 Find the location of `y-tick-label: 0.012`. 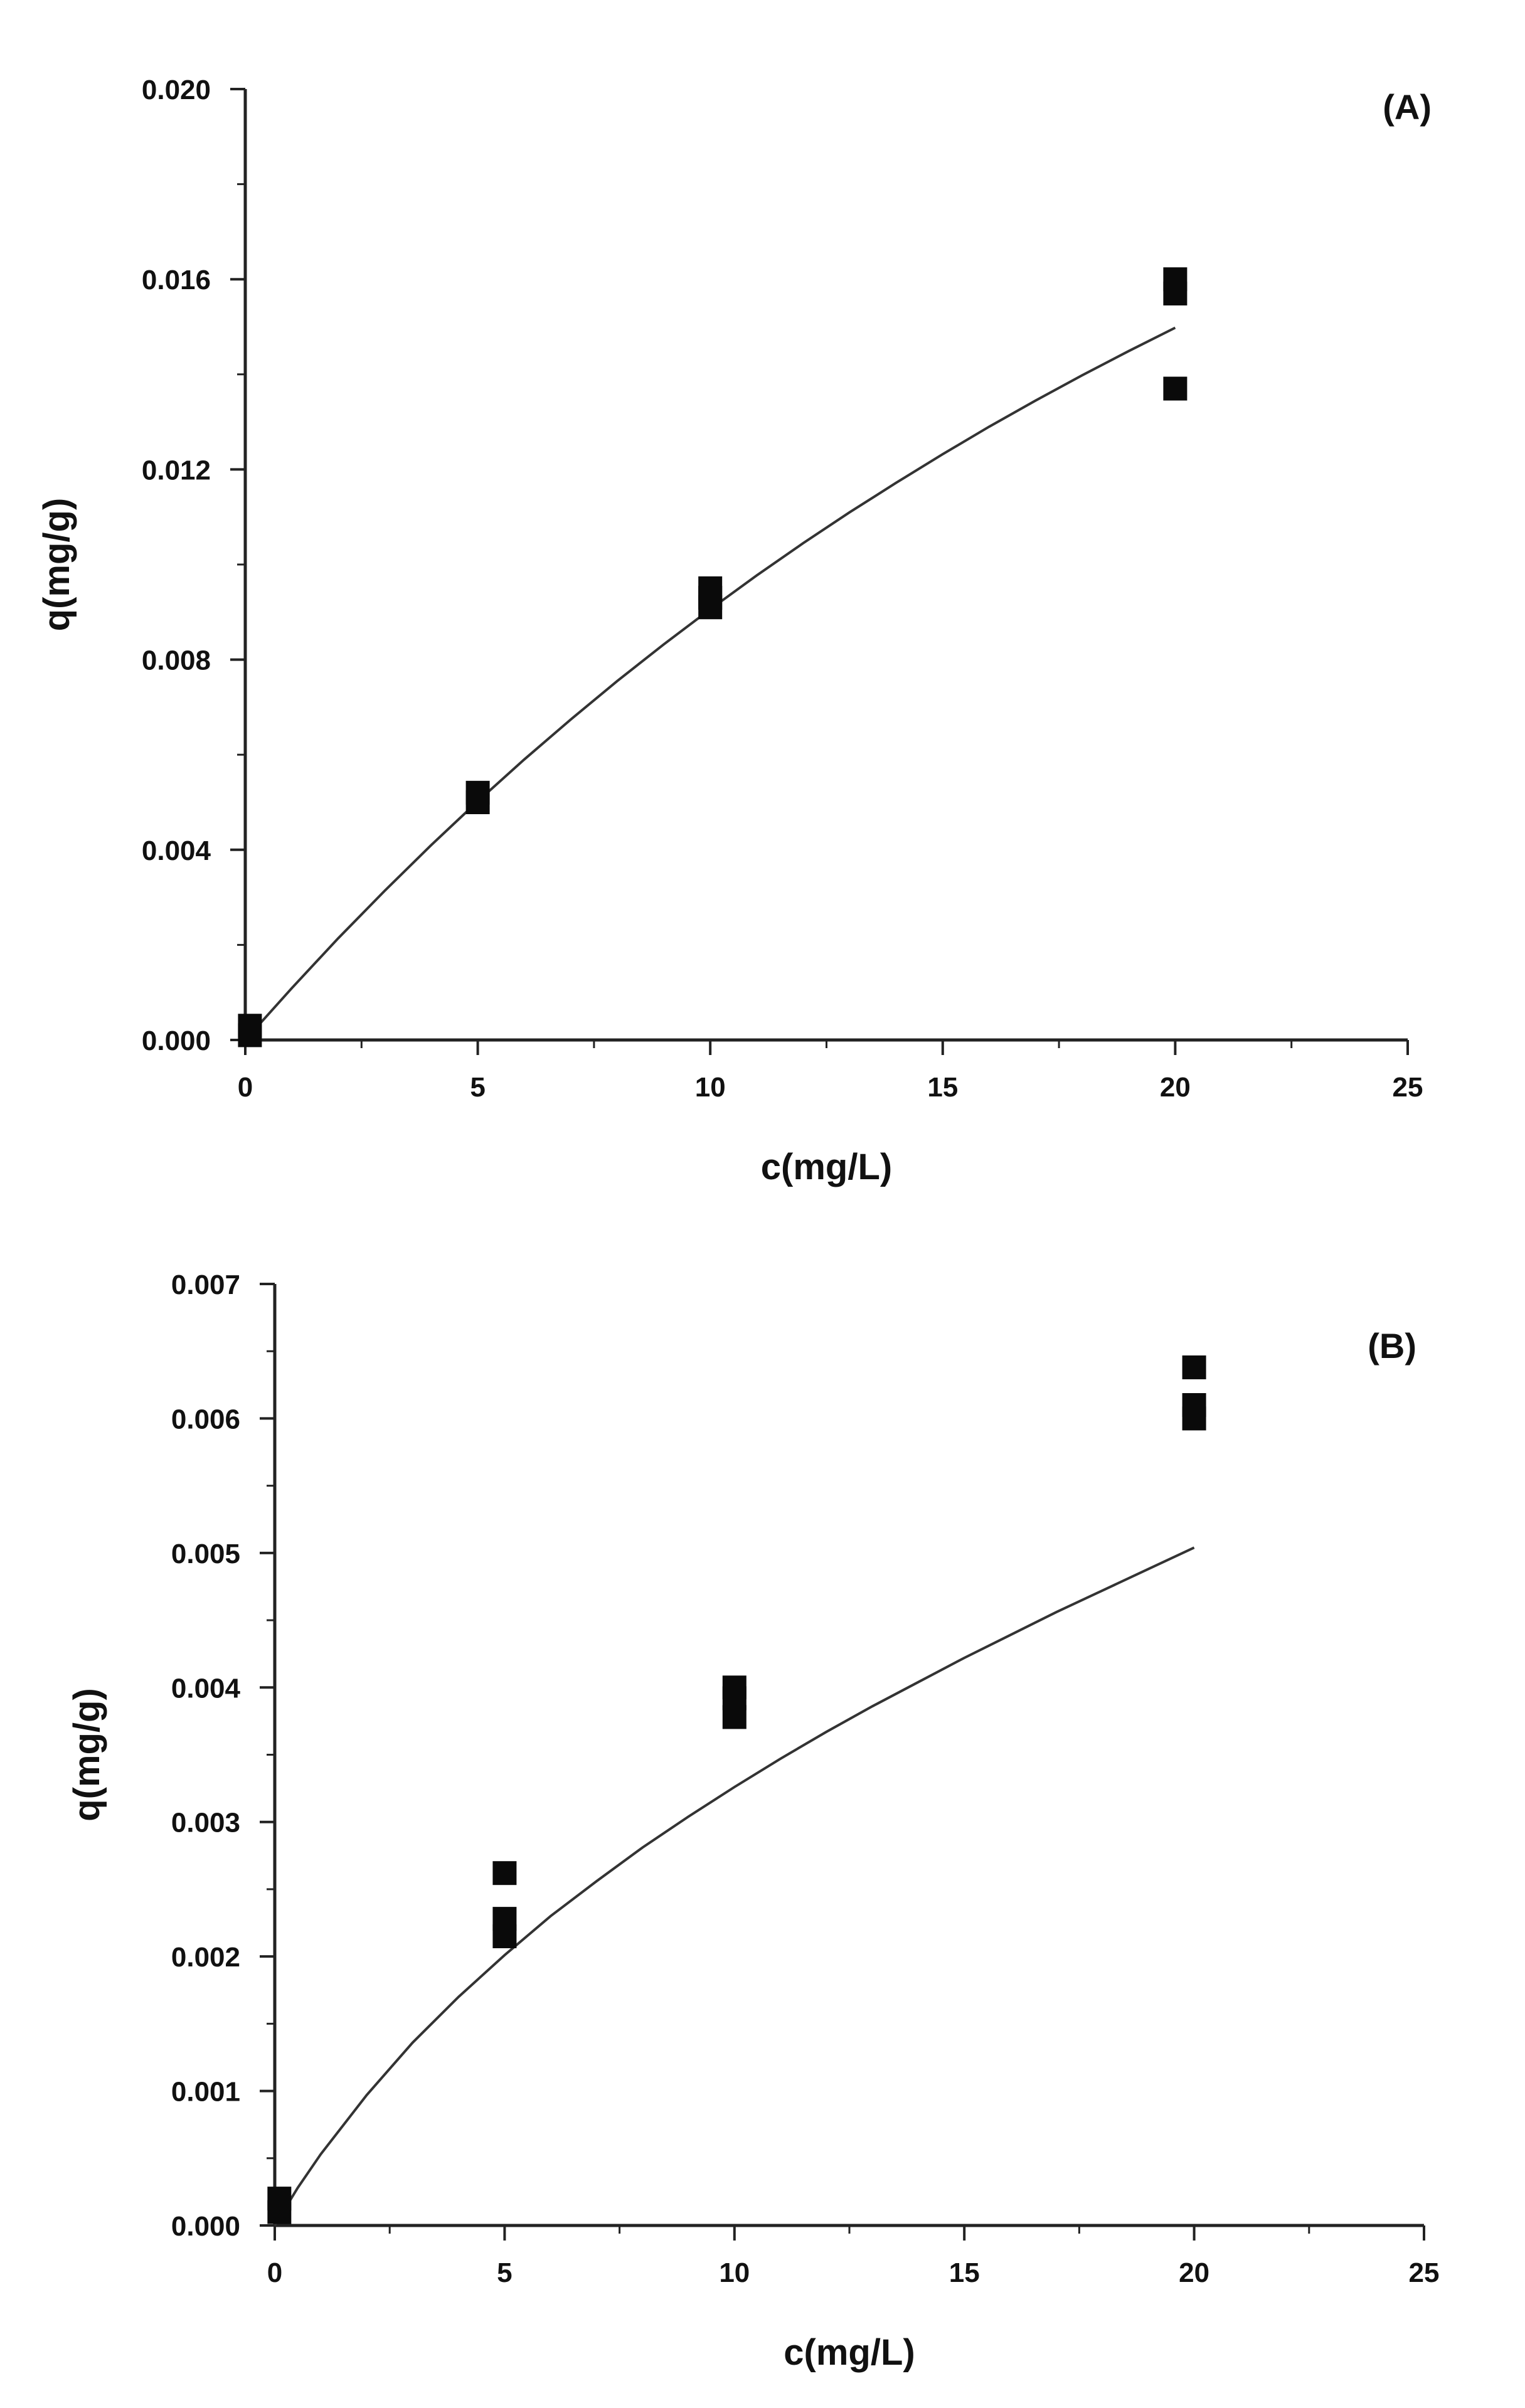

y-tick-label: 0.012 is located at coordinates (177, 470).